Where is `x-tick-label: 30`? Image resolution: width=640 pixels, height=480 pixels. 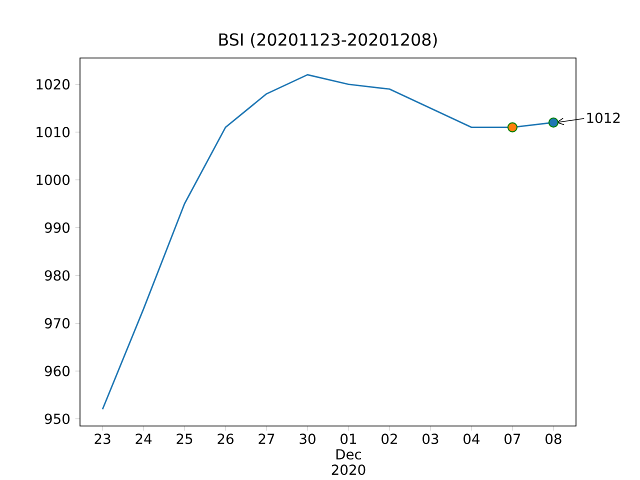 x-tick-label: 30 is located at coordinates (308, 439).